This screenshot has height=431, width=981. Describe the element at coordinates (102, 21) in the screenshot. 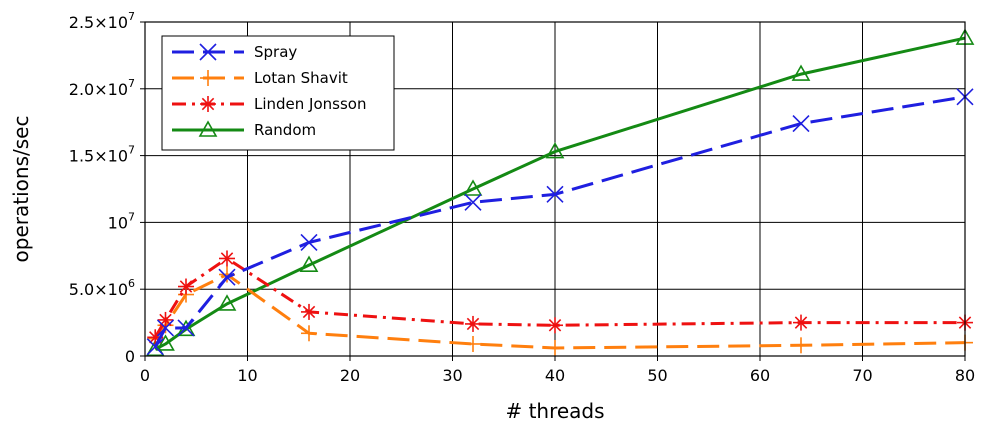

I see `y-tick-label: 2.5×10⁷` at that location.